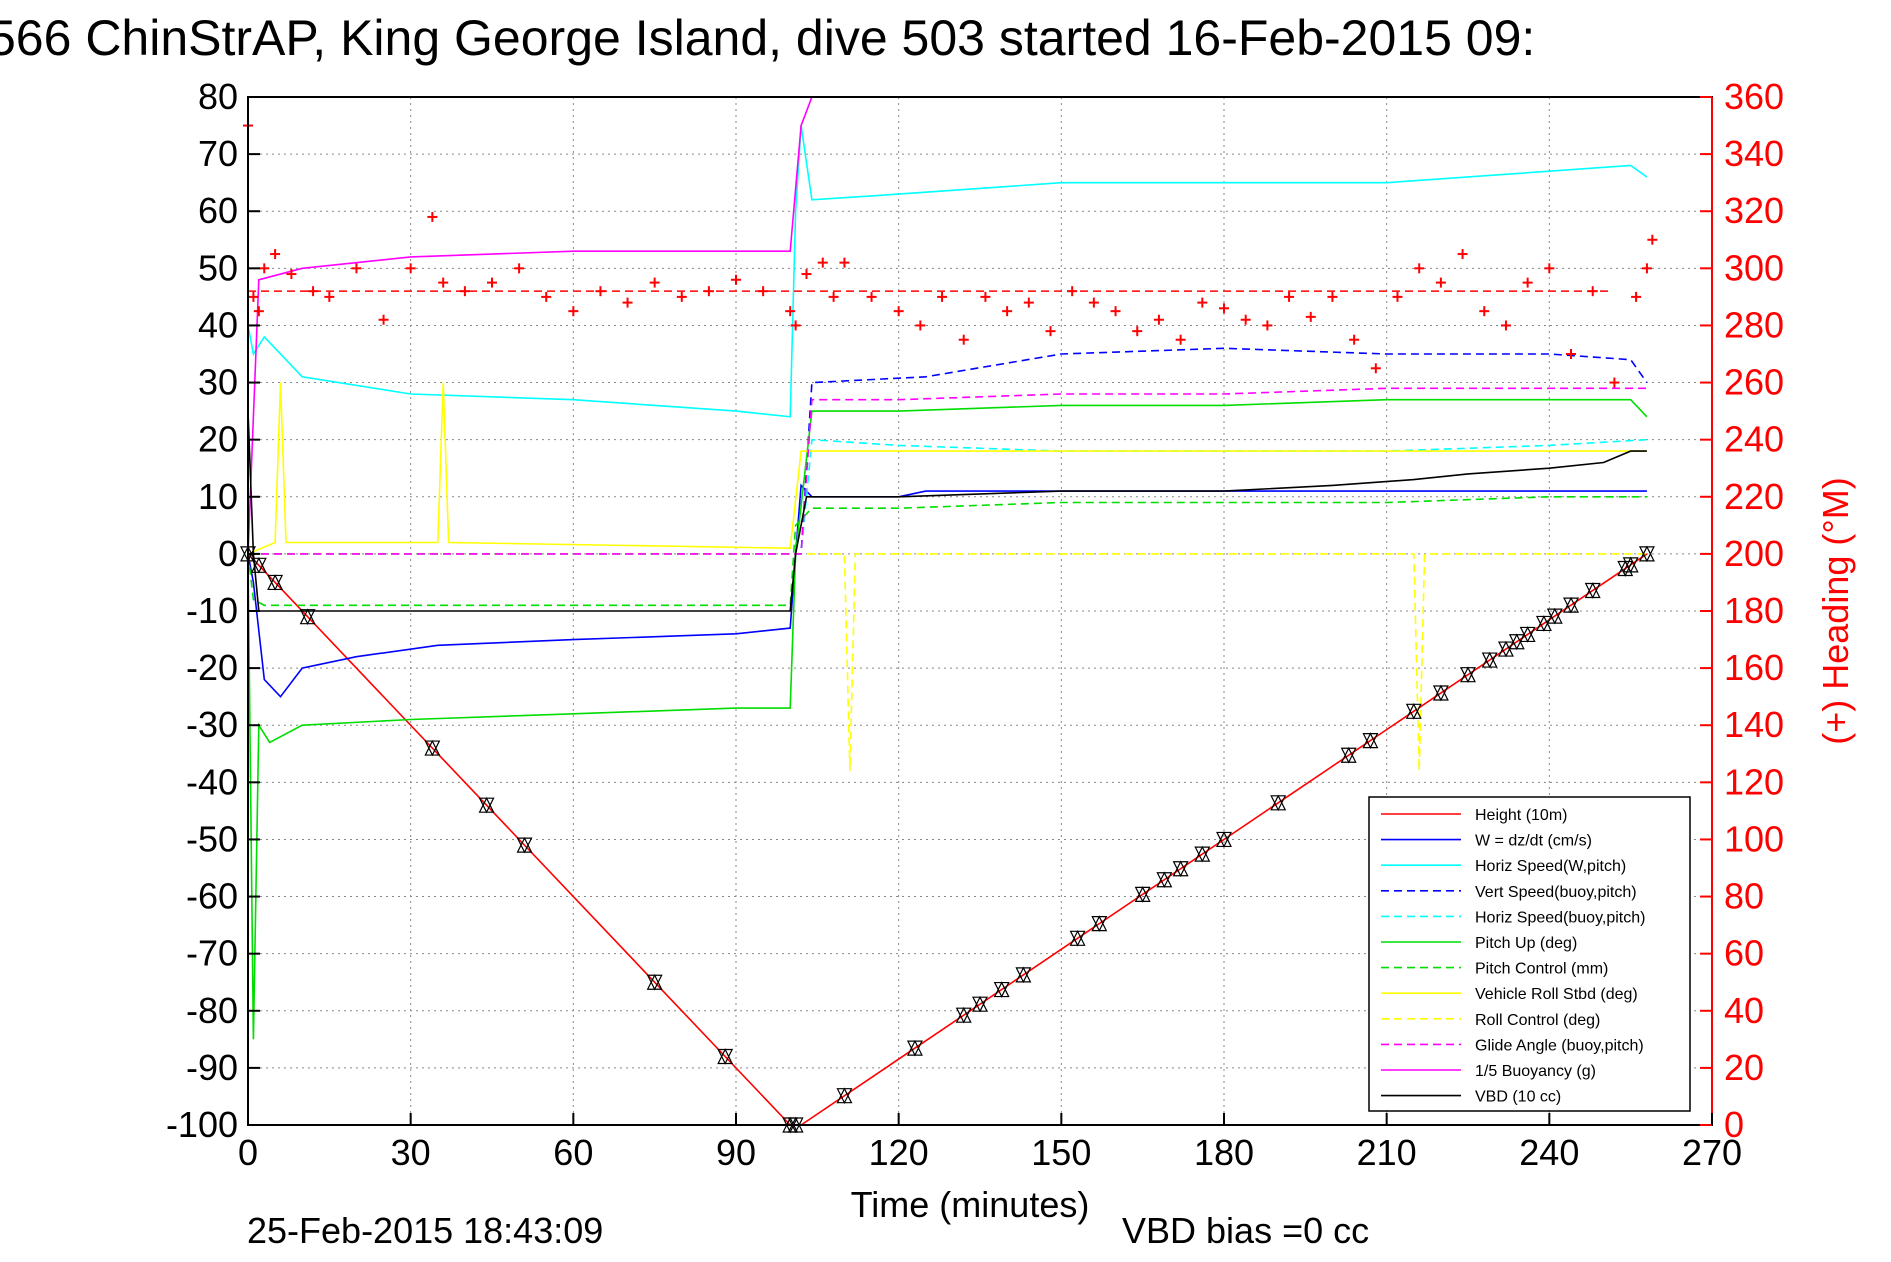  What do you see at coordinates (1754, 724) in the screenshot?
I see `tick-label-right: 140` at bounding box center [1754, 724].